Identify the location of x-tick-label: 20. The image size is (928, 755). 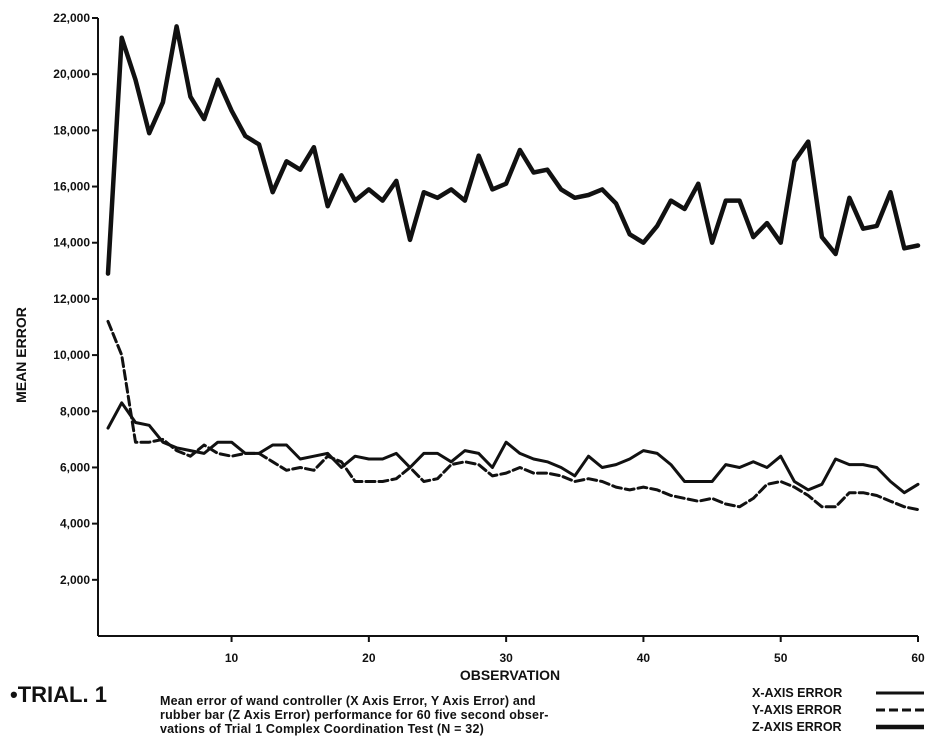
(369, 658).